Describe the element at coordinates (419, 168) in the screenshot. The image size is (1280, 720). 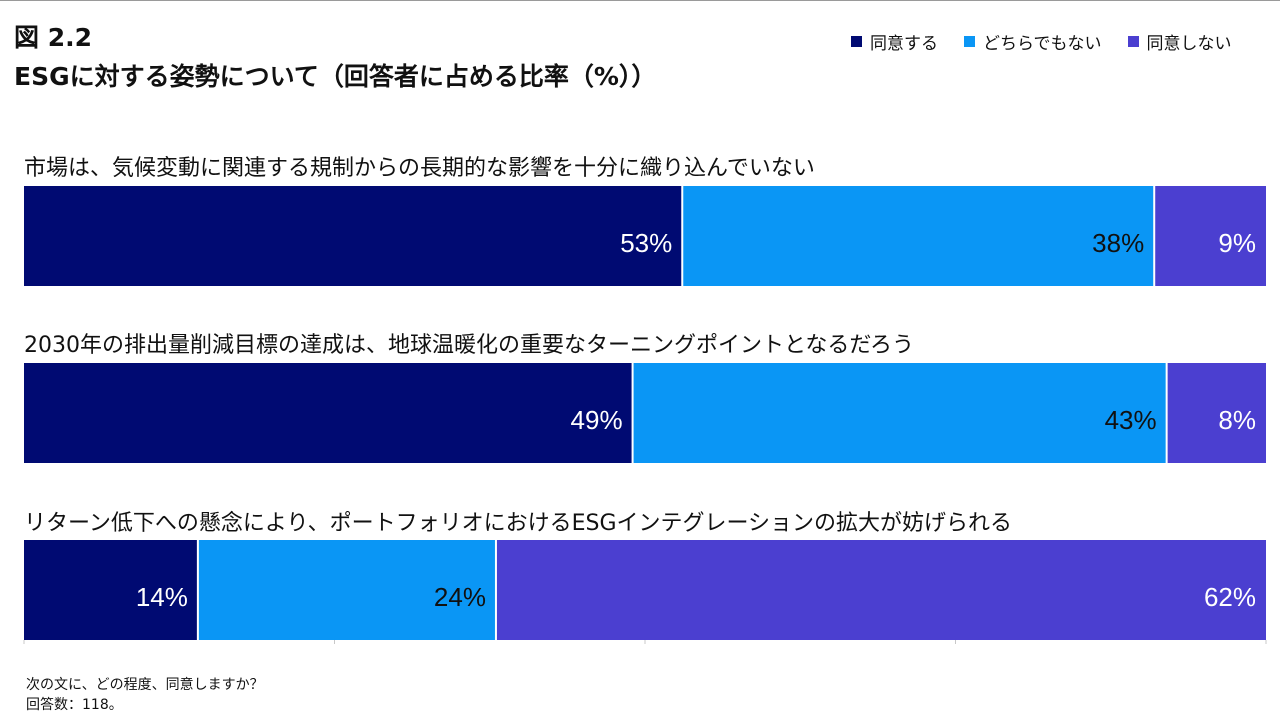
I see `category-label-1: 市場は、気候変動に関連する規制からの長期的な影響を十分に織り込んでいない` at that location.